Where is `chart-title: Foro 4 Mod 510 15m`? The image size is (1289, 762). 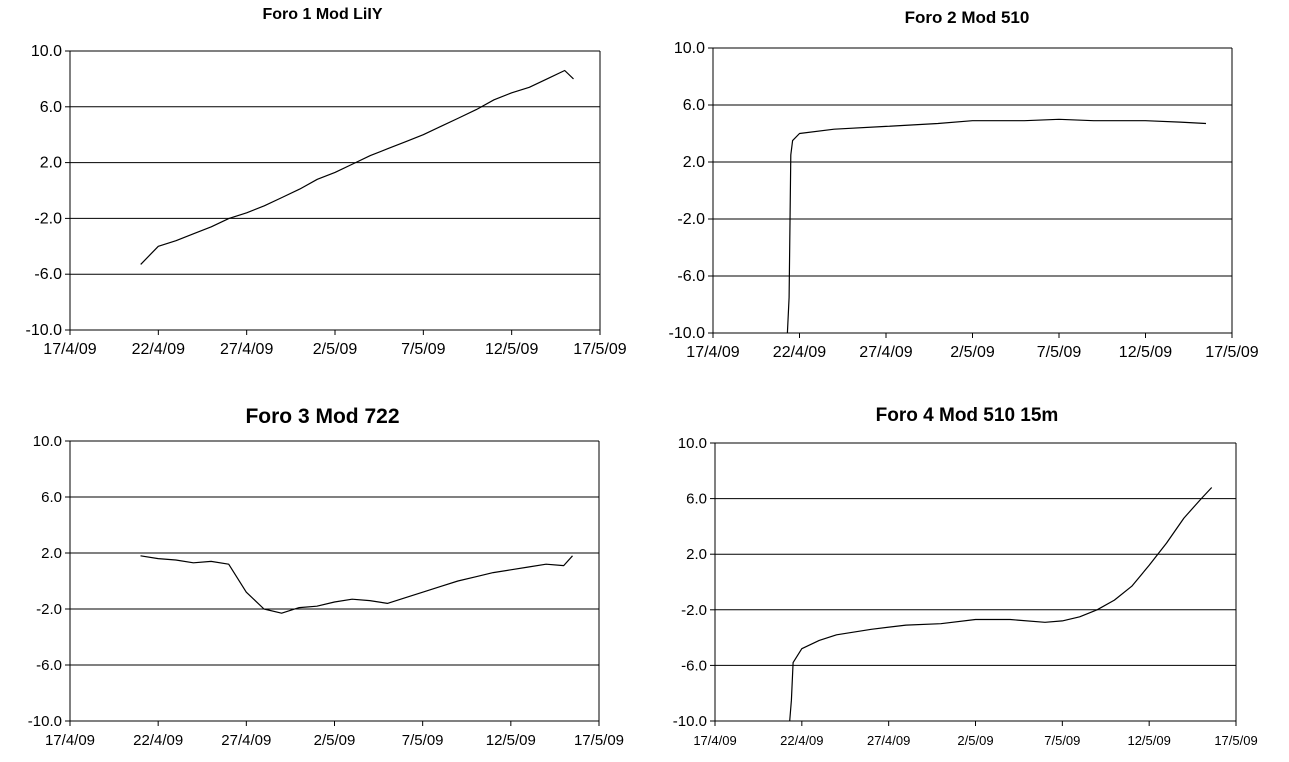 chart-title: Foro 4 Mod 510 15m is located at coordinates (967, 415).